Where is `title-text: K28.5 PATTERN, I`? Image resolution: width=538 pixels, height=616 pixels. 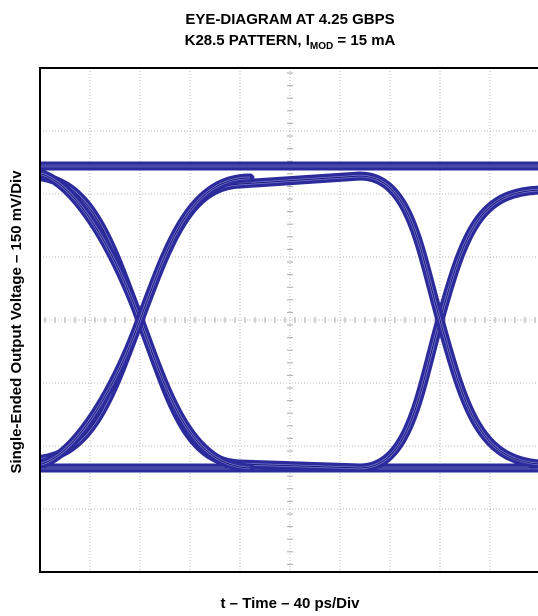 title-text: K28.5 PATTERN, I is located at coordinates (247, 40).